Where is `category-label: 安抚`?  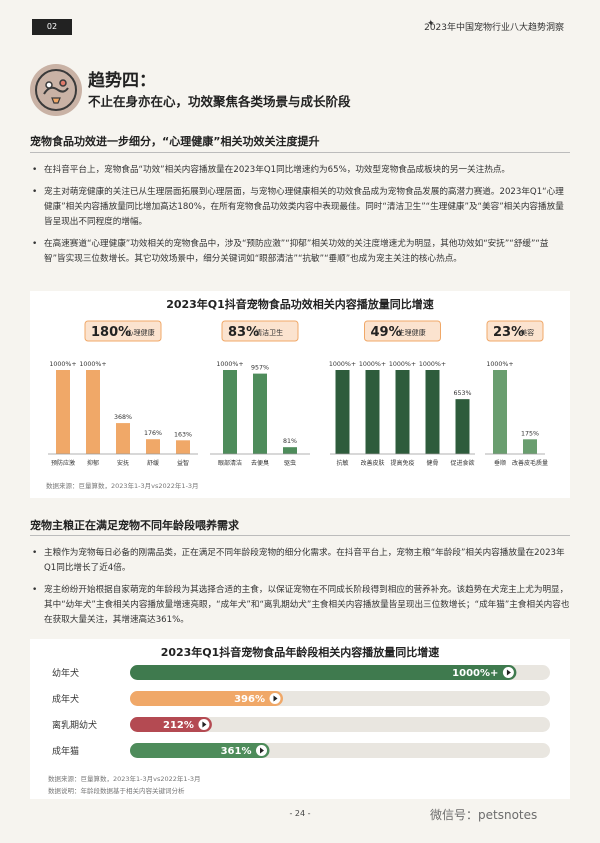 category-label: 安抚 is located at coordinates (123, 463).